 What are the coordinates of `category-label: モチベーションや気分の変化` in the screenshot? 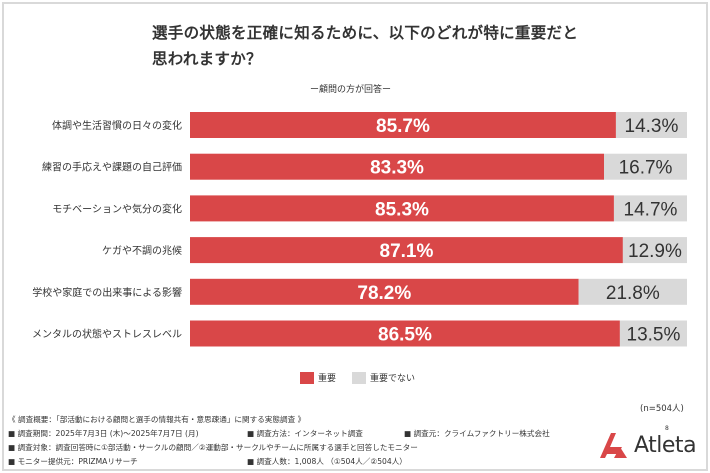 It's located at (117, 208).